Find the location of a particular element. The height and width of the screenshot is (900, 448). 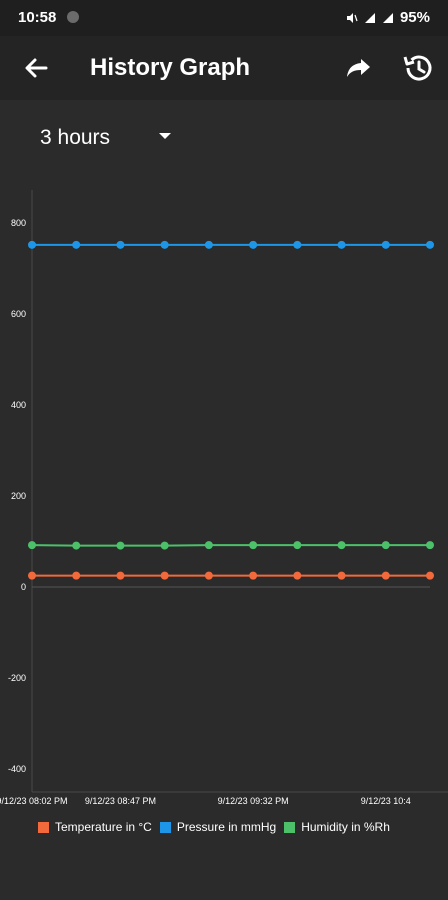

legend-label-humidity: Humidity in %Rh is located at coordinates (345, 827).